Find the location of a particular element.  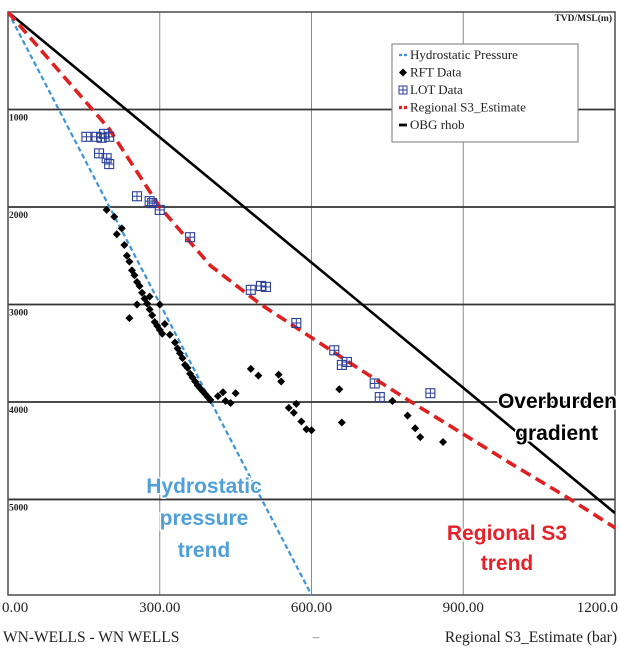

y-axis-title: TVD/MSL(m) is located at coordinates (583, 18).